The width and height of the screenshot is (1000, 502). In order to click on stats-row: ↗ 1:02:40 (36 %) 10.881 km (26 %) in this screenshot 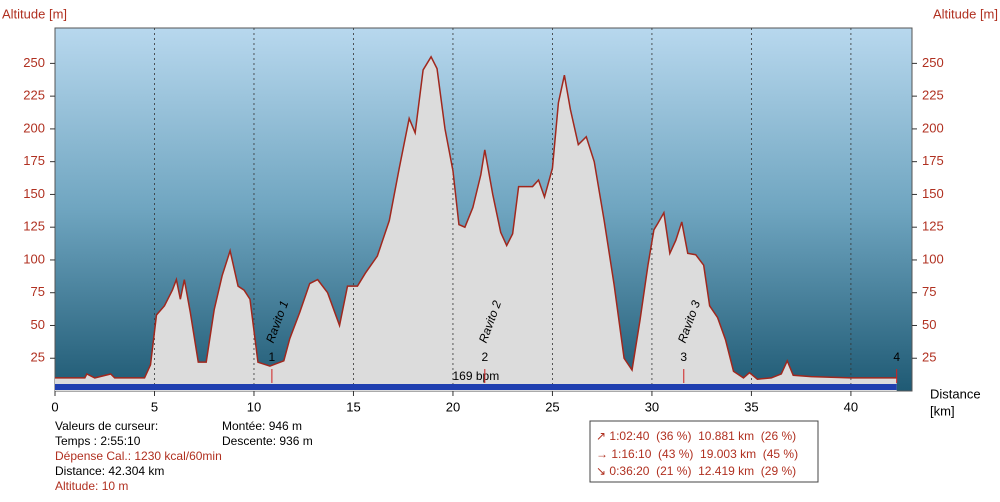, I will do `click(696, 436)`.